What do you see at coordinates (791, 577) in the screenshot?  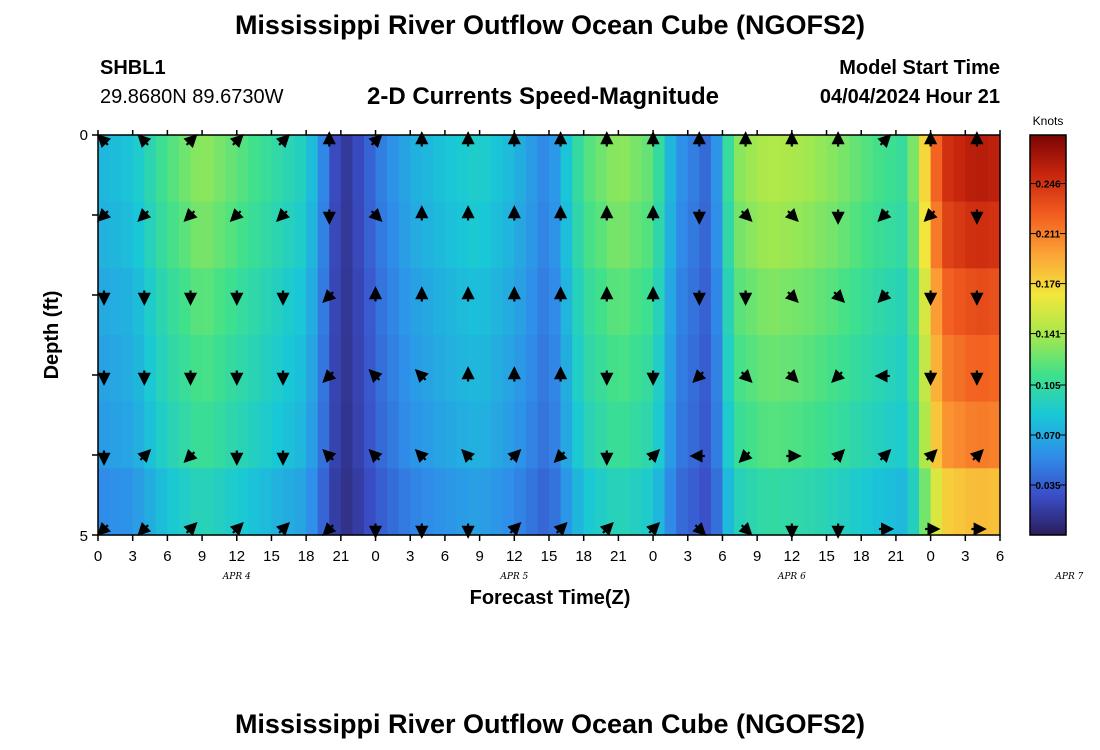 I see `day-label: APR 6` at bounding box center [791, 577].